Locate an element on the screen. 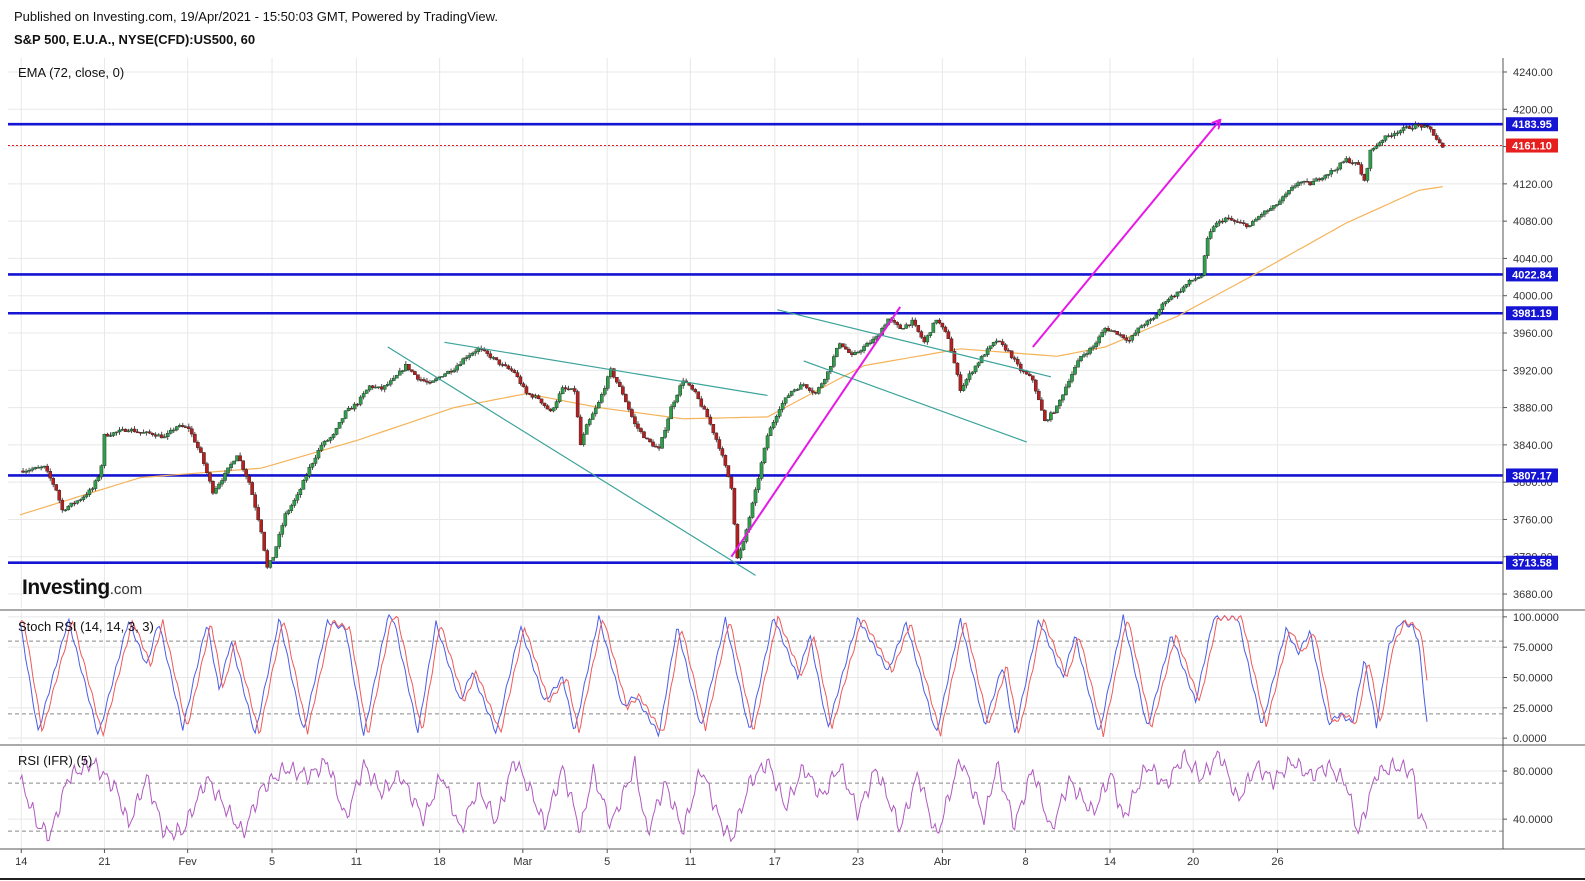 The height and width of the screenshot is (881, 1585). symbol-title: S&P 500, E.U.A., NYSE(CFD):US500, 60 is located at coordinates (135, 39).